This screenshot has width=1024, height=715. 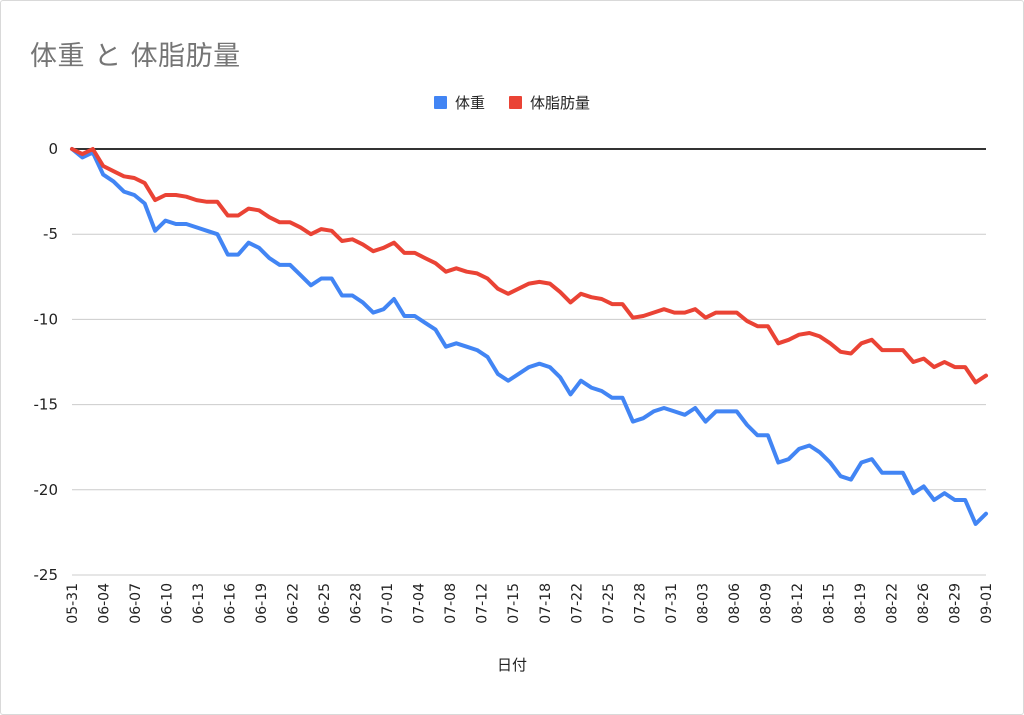 What do you see at coordinates (469, 103) in the screenshot?
I see `legend-label-weight: 体重` at bounding box center [469, 103].